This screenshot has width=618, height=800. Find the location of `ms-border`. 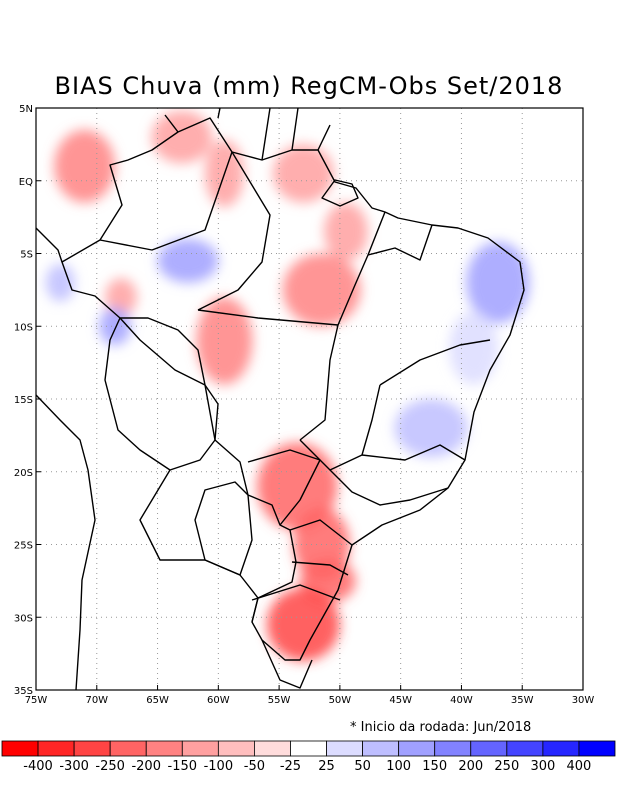

ms-border is located at coordinates (284, 487).